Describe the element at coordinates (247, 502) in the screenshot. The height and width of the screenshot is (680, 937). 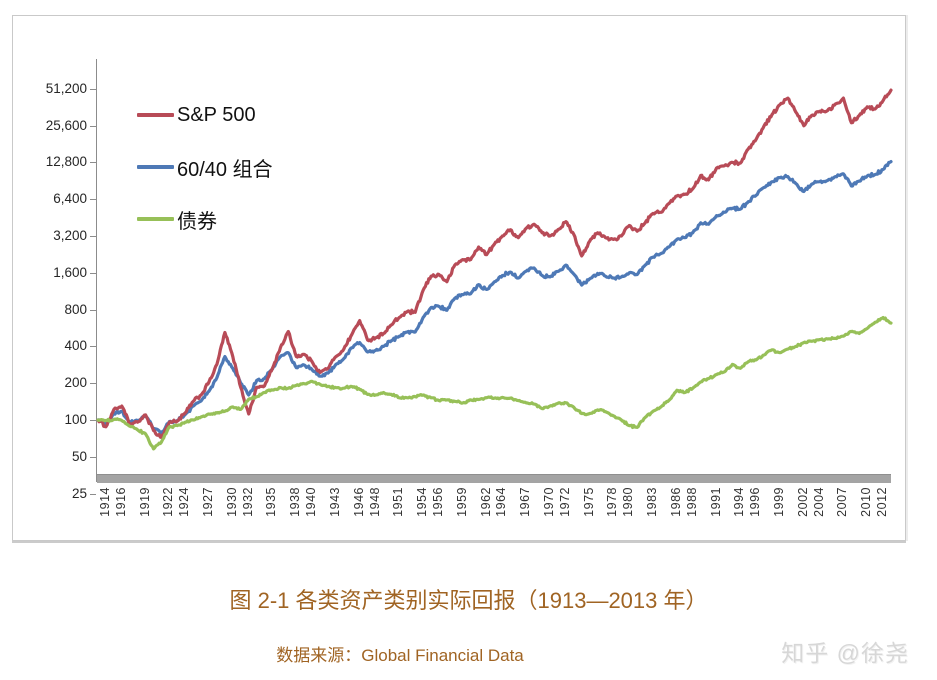
I see `x-axis-tick-label: 1932` at that location.